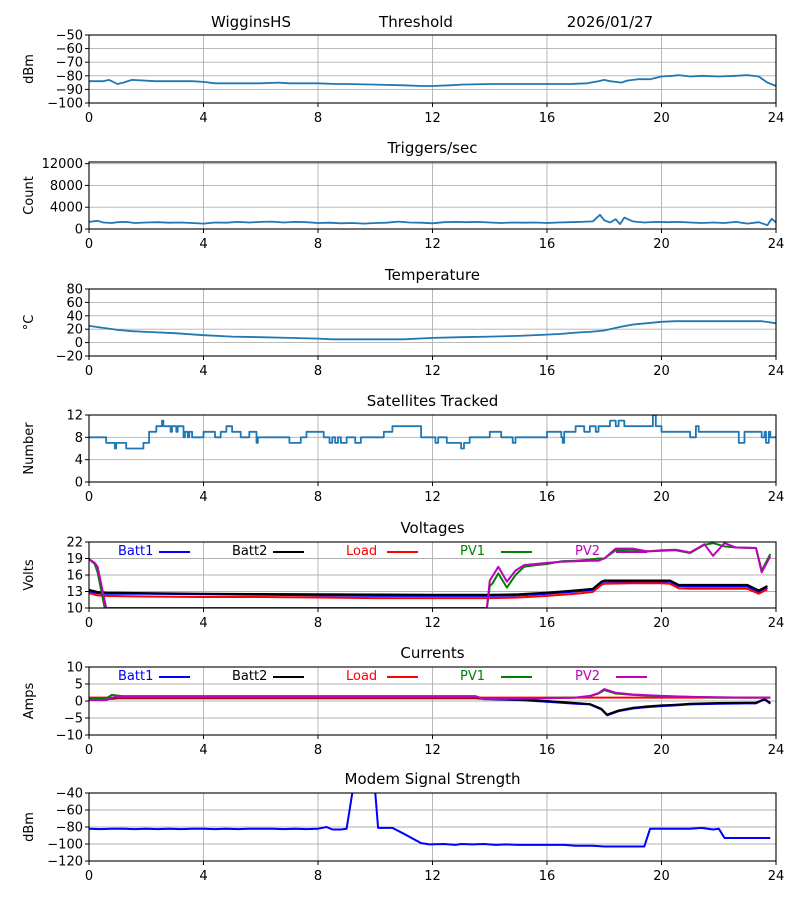 Image resolution: width=800 pixels, height=900 pixels. I want to click on y-tick-label: 5, so click(79, 685).